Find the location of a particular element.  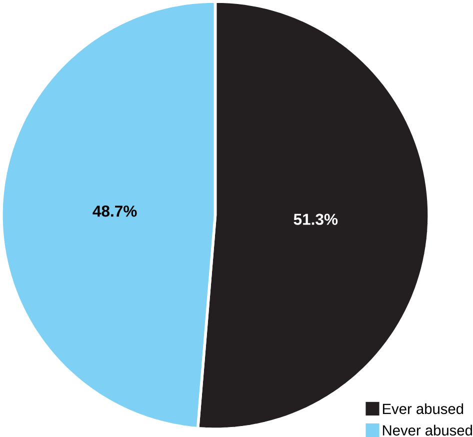

data-label: 51.3% is located at coordinates (316, 219).